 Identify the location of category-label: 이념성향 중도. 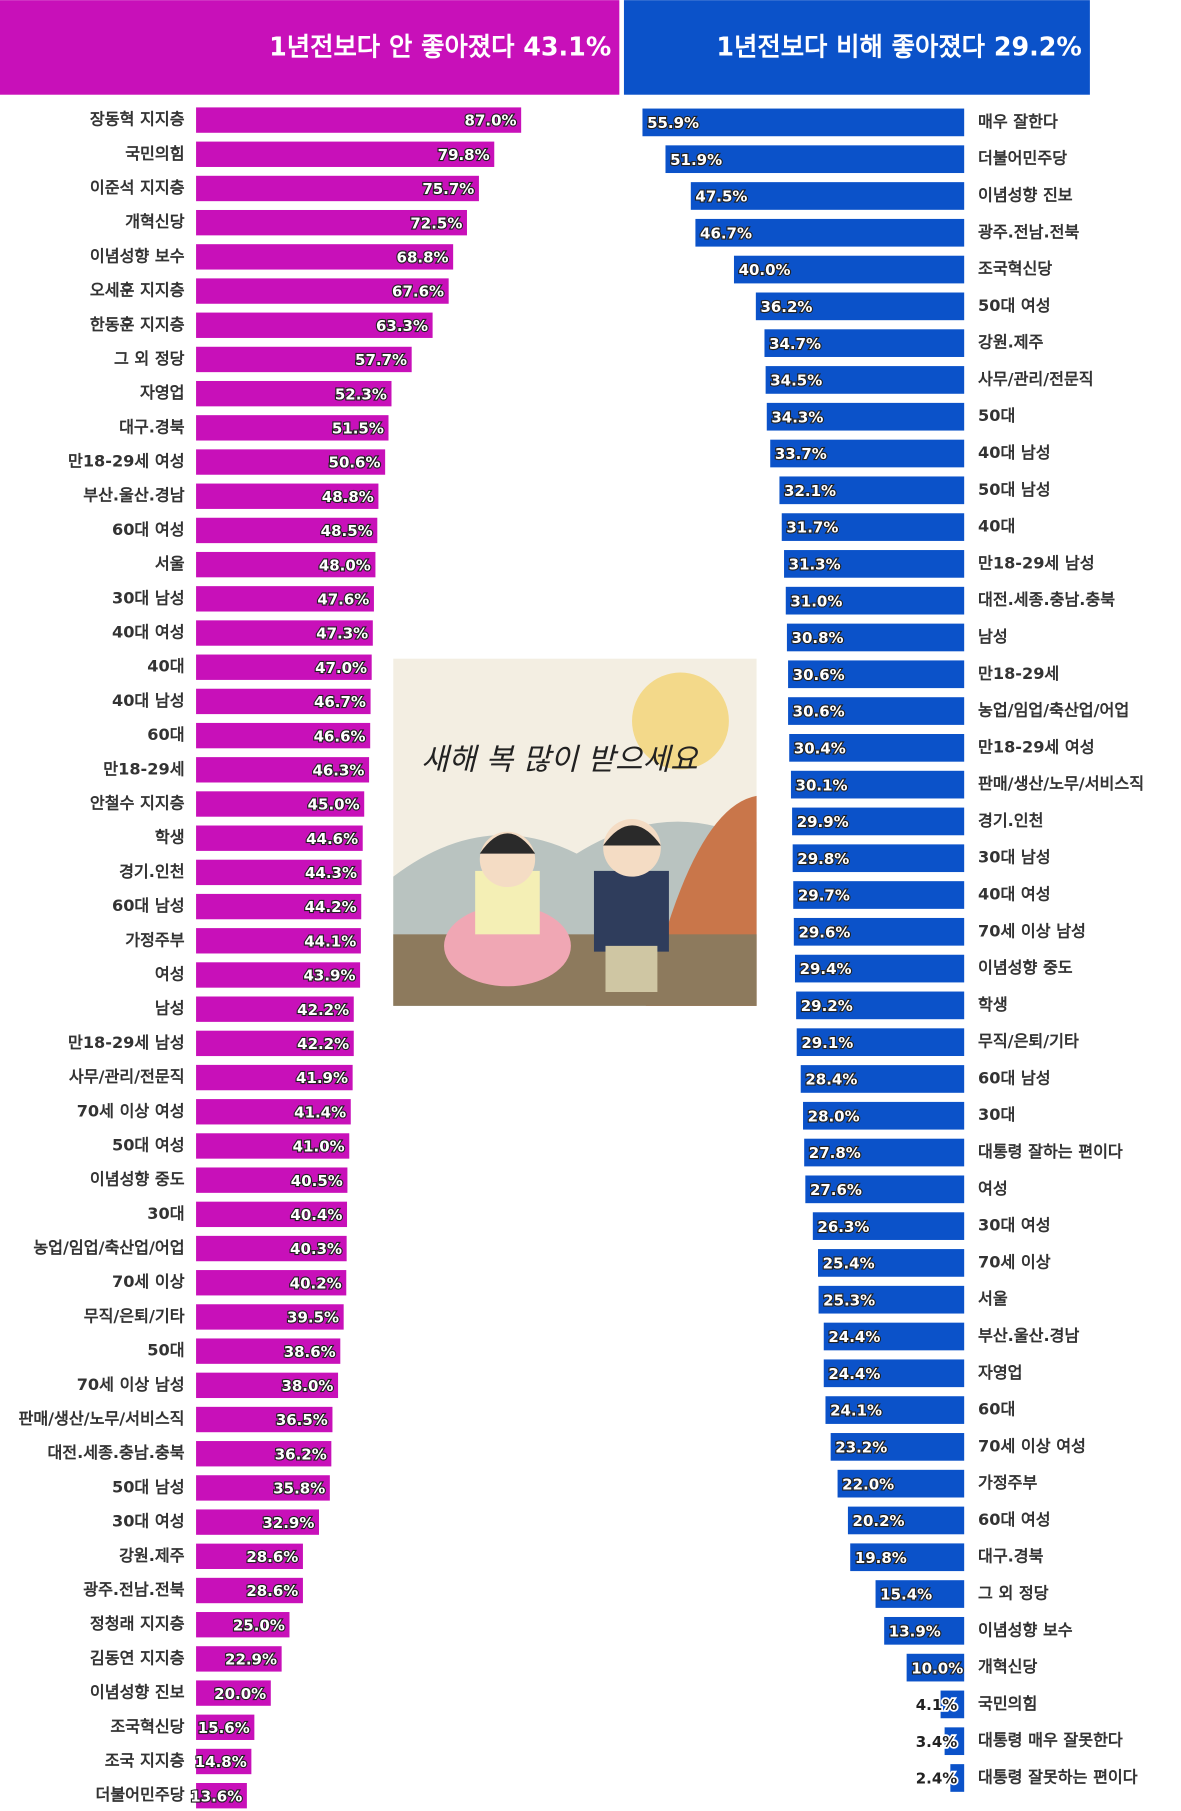
(1025, 967).